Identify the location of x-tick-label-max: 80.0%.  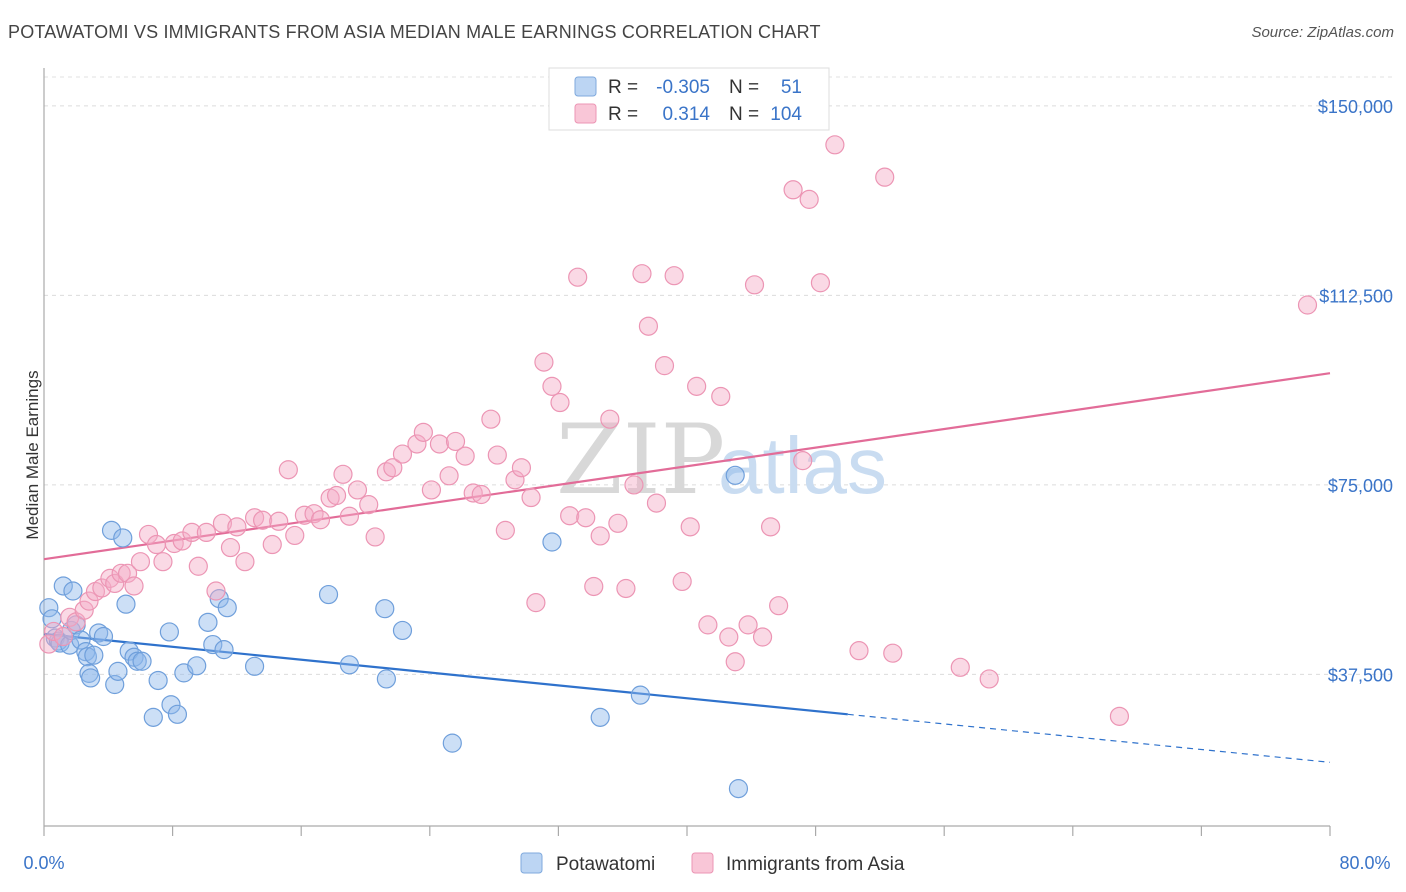
(1364, 863).